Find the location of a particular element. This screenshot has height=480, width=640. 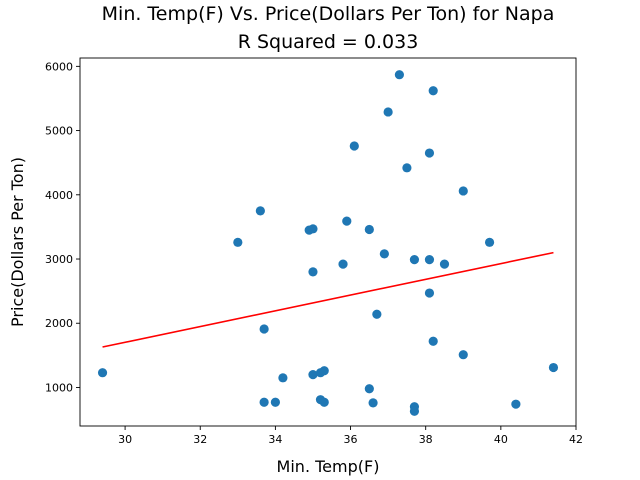

y-tick-label: 3000 is located at coordinates (59, 259).